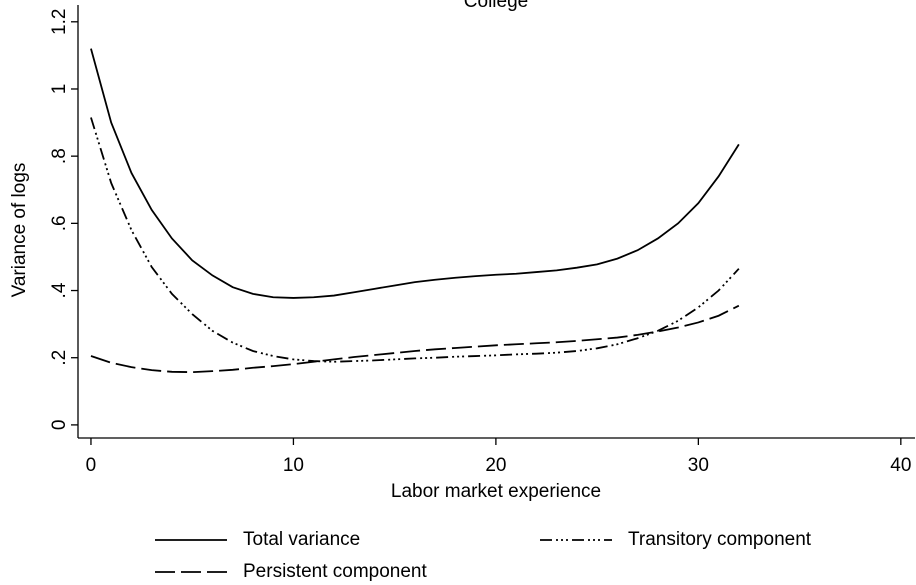  What do you see at coordinates (59, 290) in the screenshot?
I see `y-tick-label: .4` at bounding box center [59, 290].